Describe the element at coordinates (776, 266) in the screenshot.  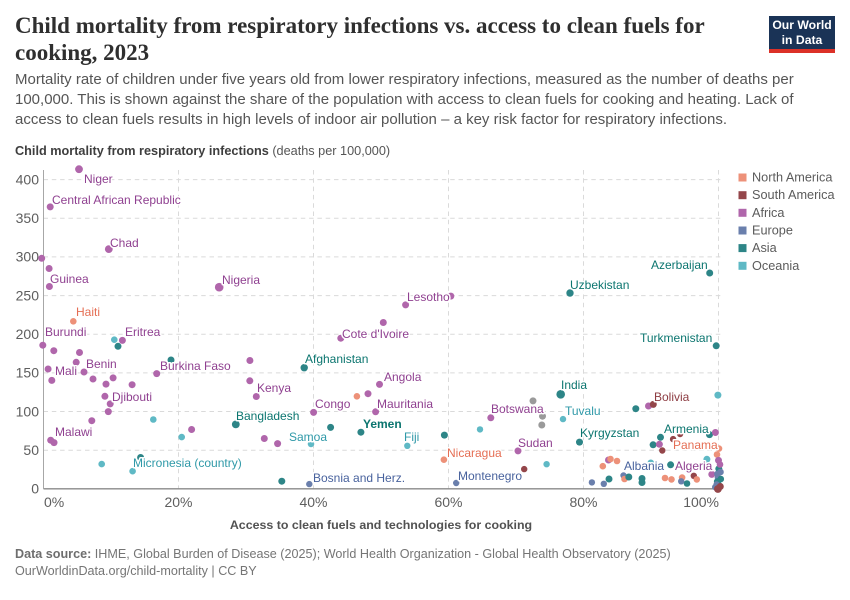
I see `svg-text: Oceania` at that location.